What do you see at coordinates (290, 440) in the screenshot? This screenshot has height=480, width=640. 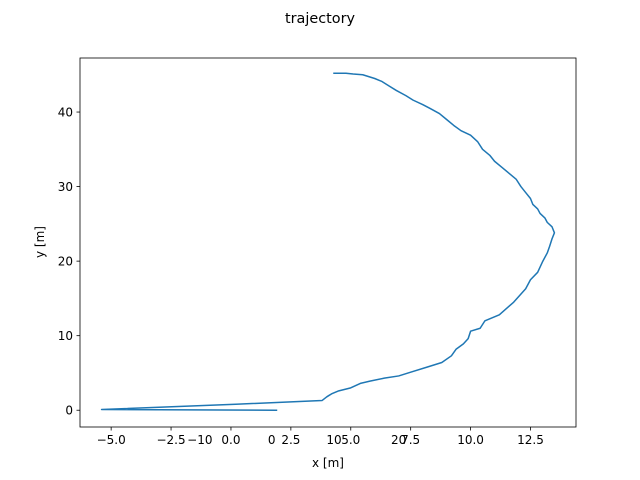 I see `x-tick-label: 2.5` at bounding box center [290, 440].